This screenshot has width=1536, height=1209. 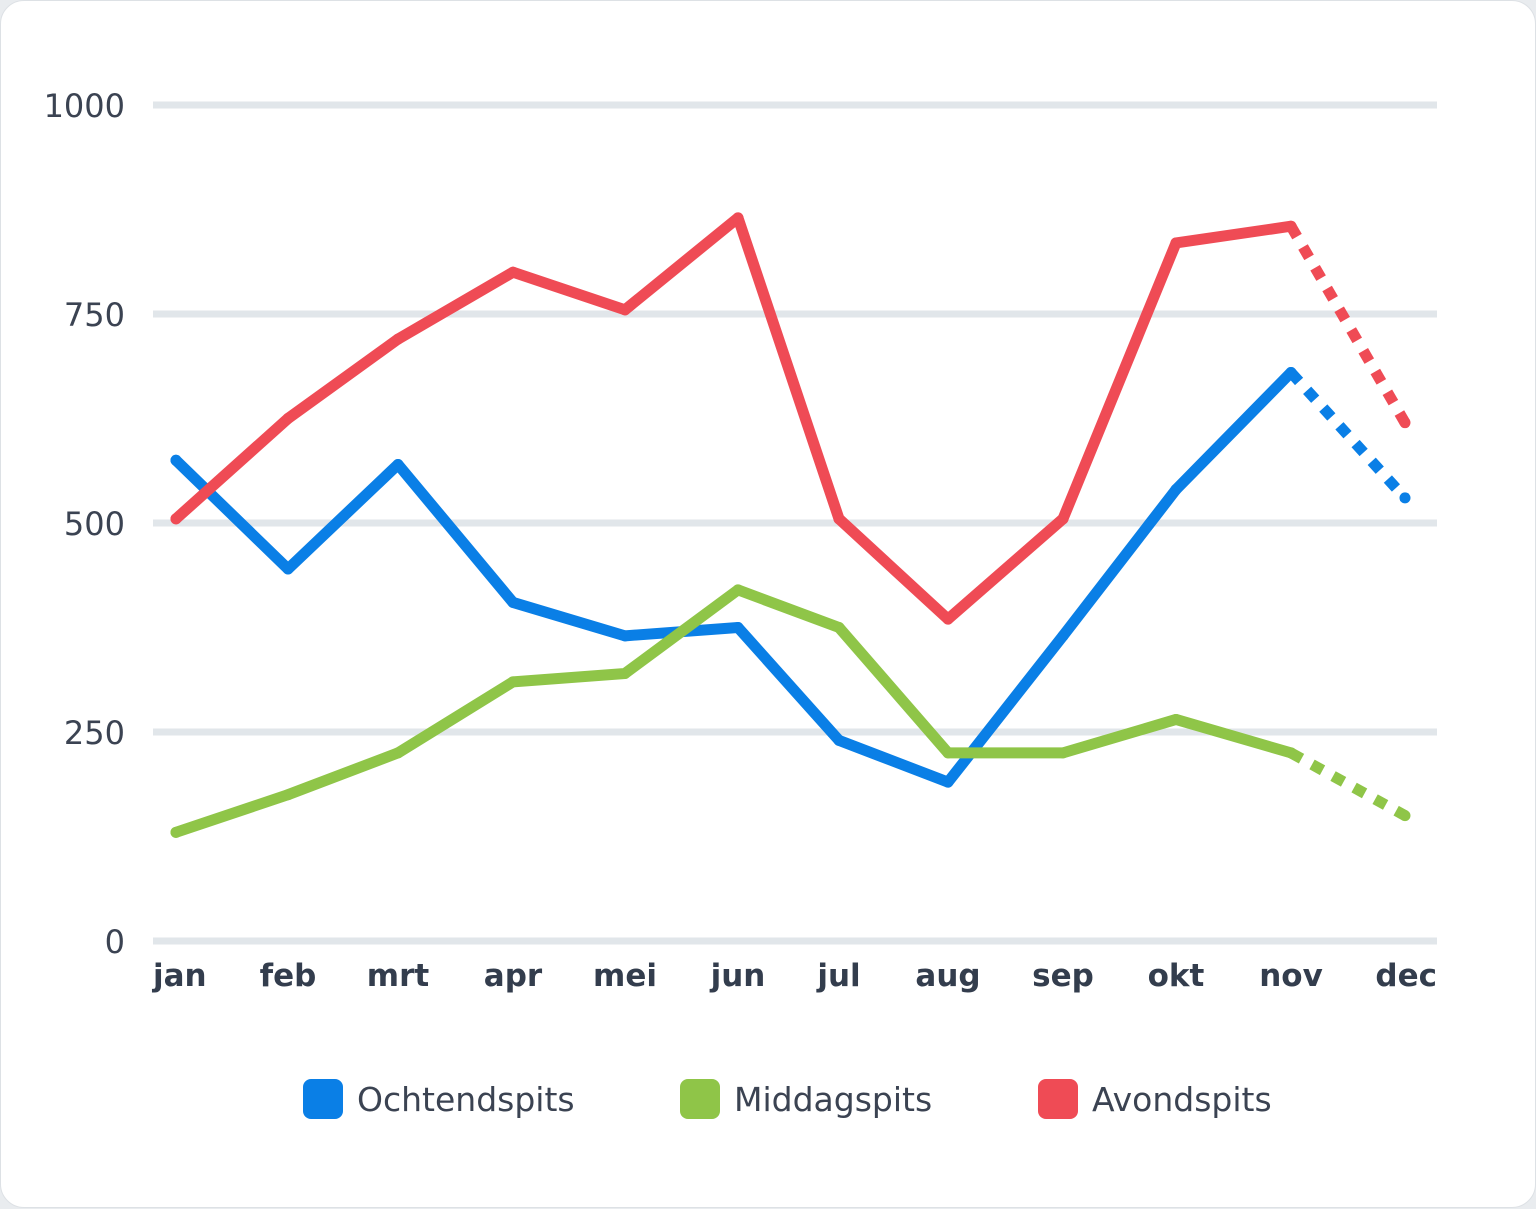 I want to click on data-point-ochtendspits-mei, so click(x=625, y=636).